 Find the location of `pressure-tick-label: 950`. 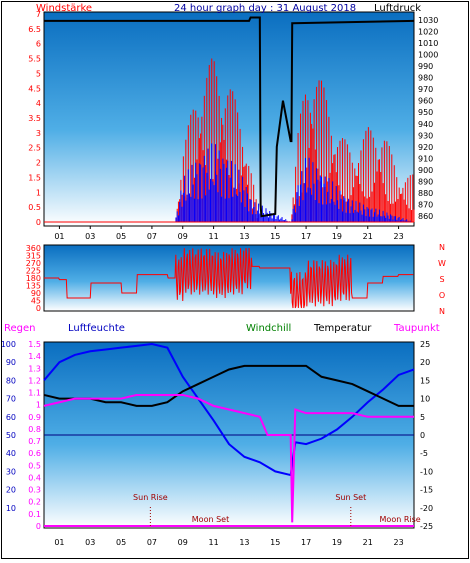

pressure-tick-label: 950 is located at coordinates (425, 112).